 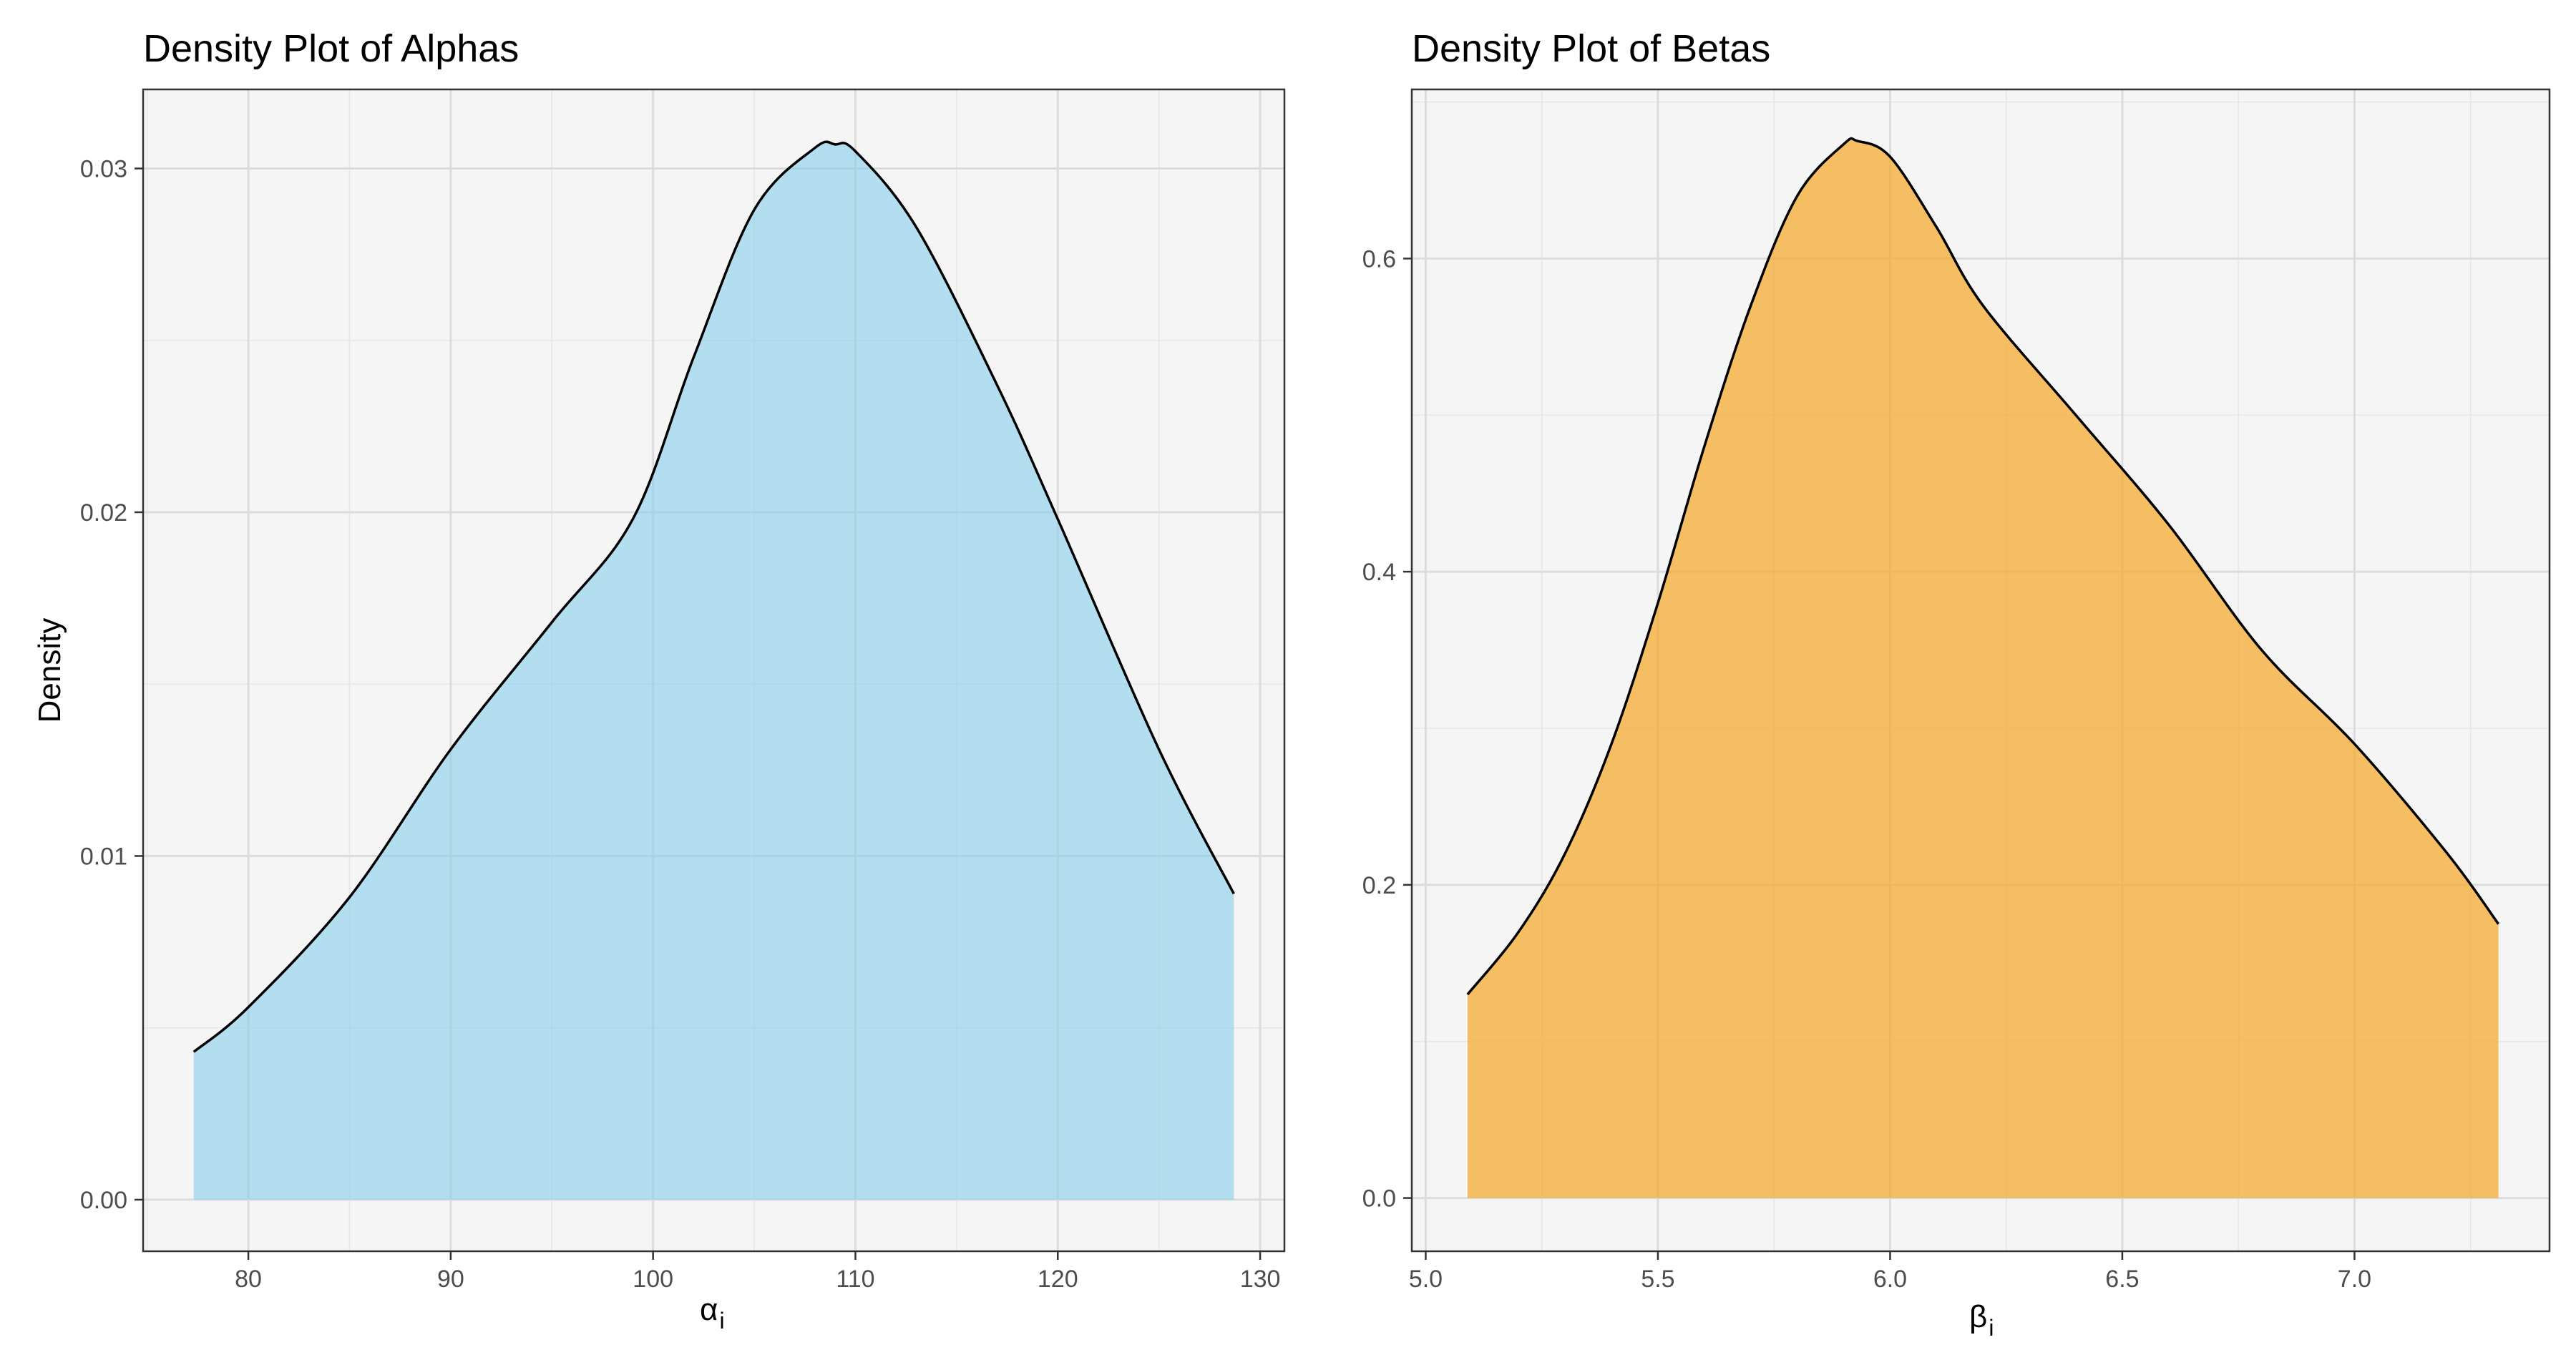 I want to click on alphas-x-axis-subscript: i, so click(x=721, y=1321).